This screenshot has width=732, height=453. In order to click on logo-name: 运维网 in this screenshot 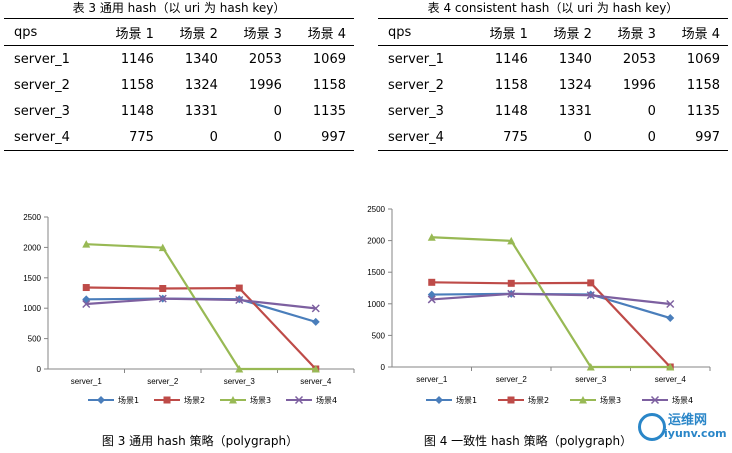, I will do `click(688, 420)`.